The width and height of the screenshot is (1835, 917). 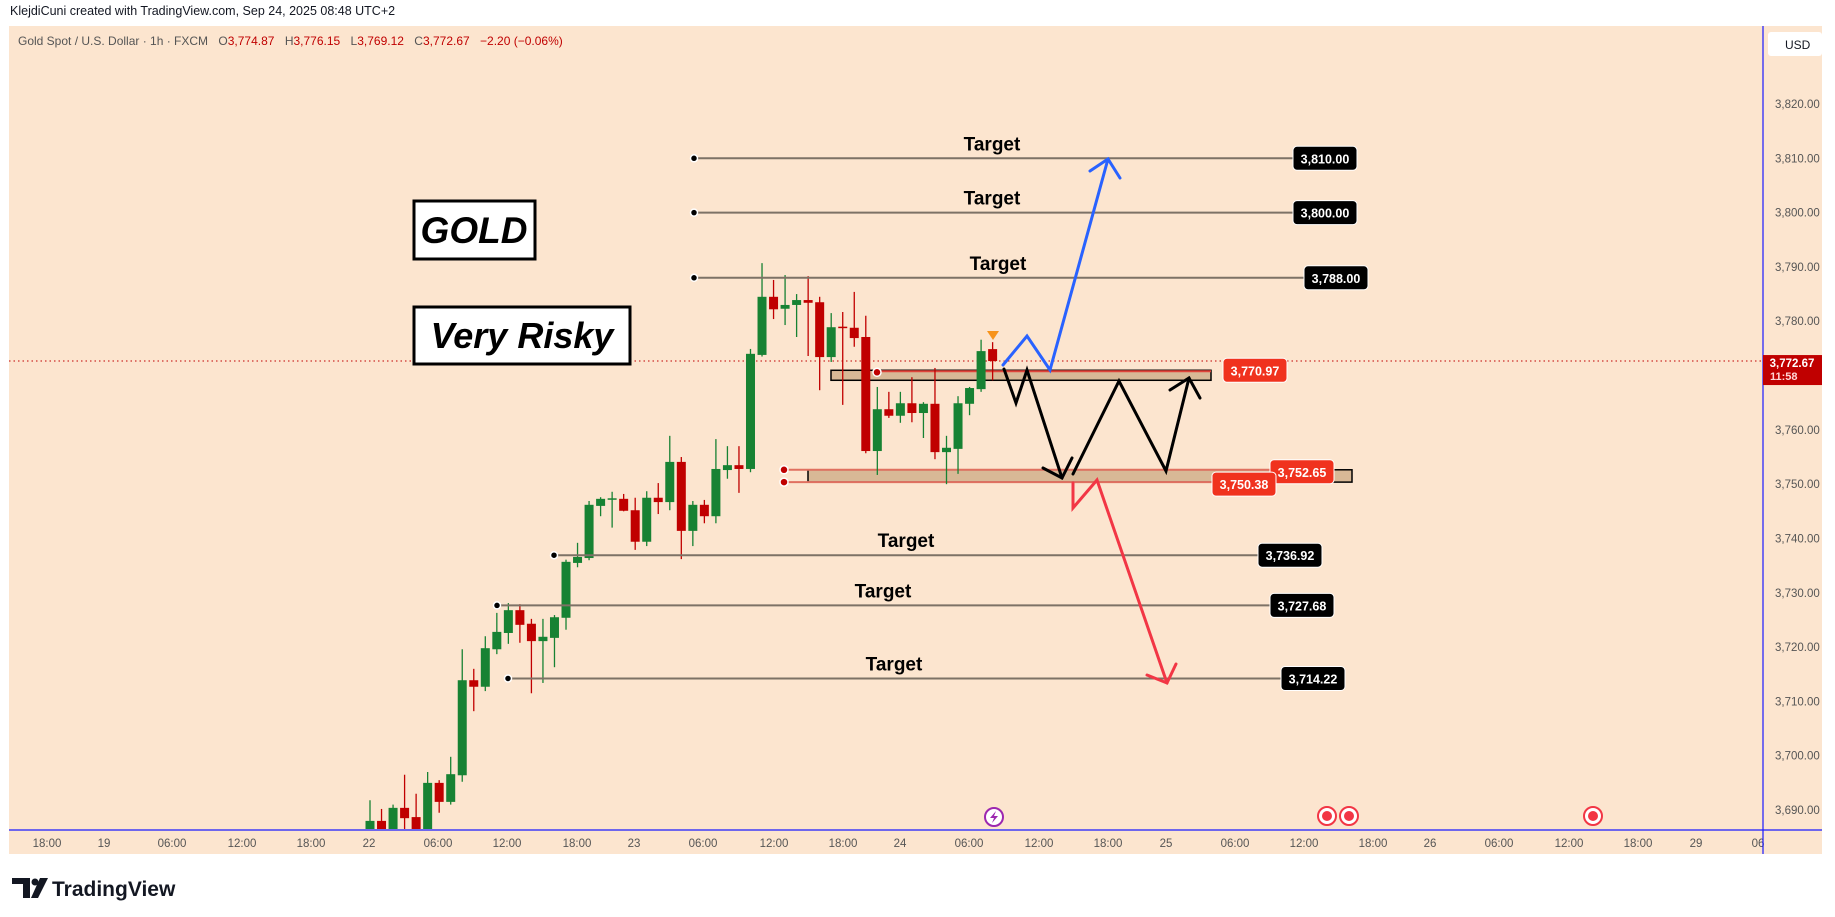 I want to click on high-value: 3,776.15, so click(x=317, y=41).